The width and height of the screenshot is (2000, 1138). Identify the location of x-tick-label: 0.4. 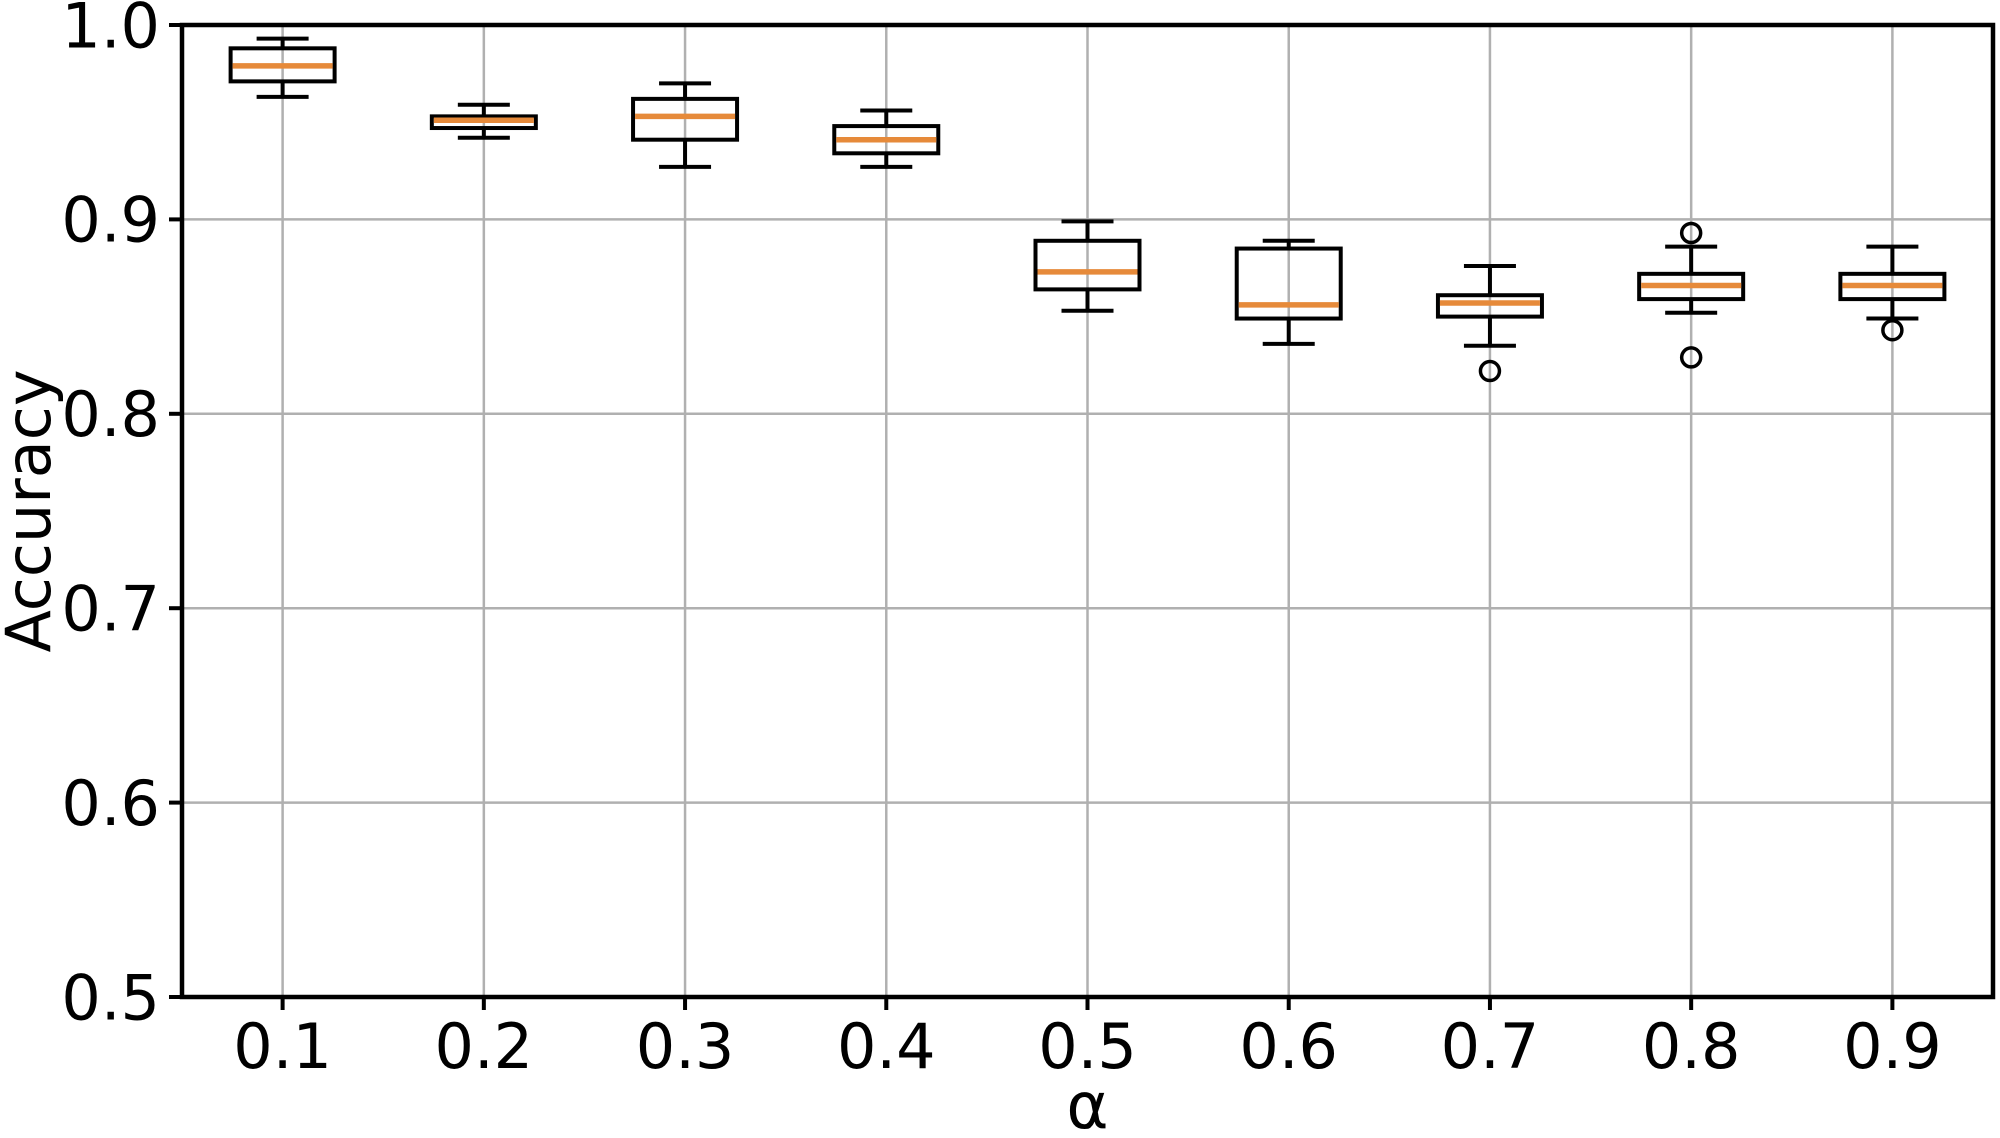
(886, 1046).